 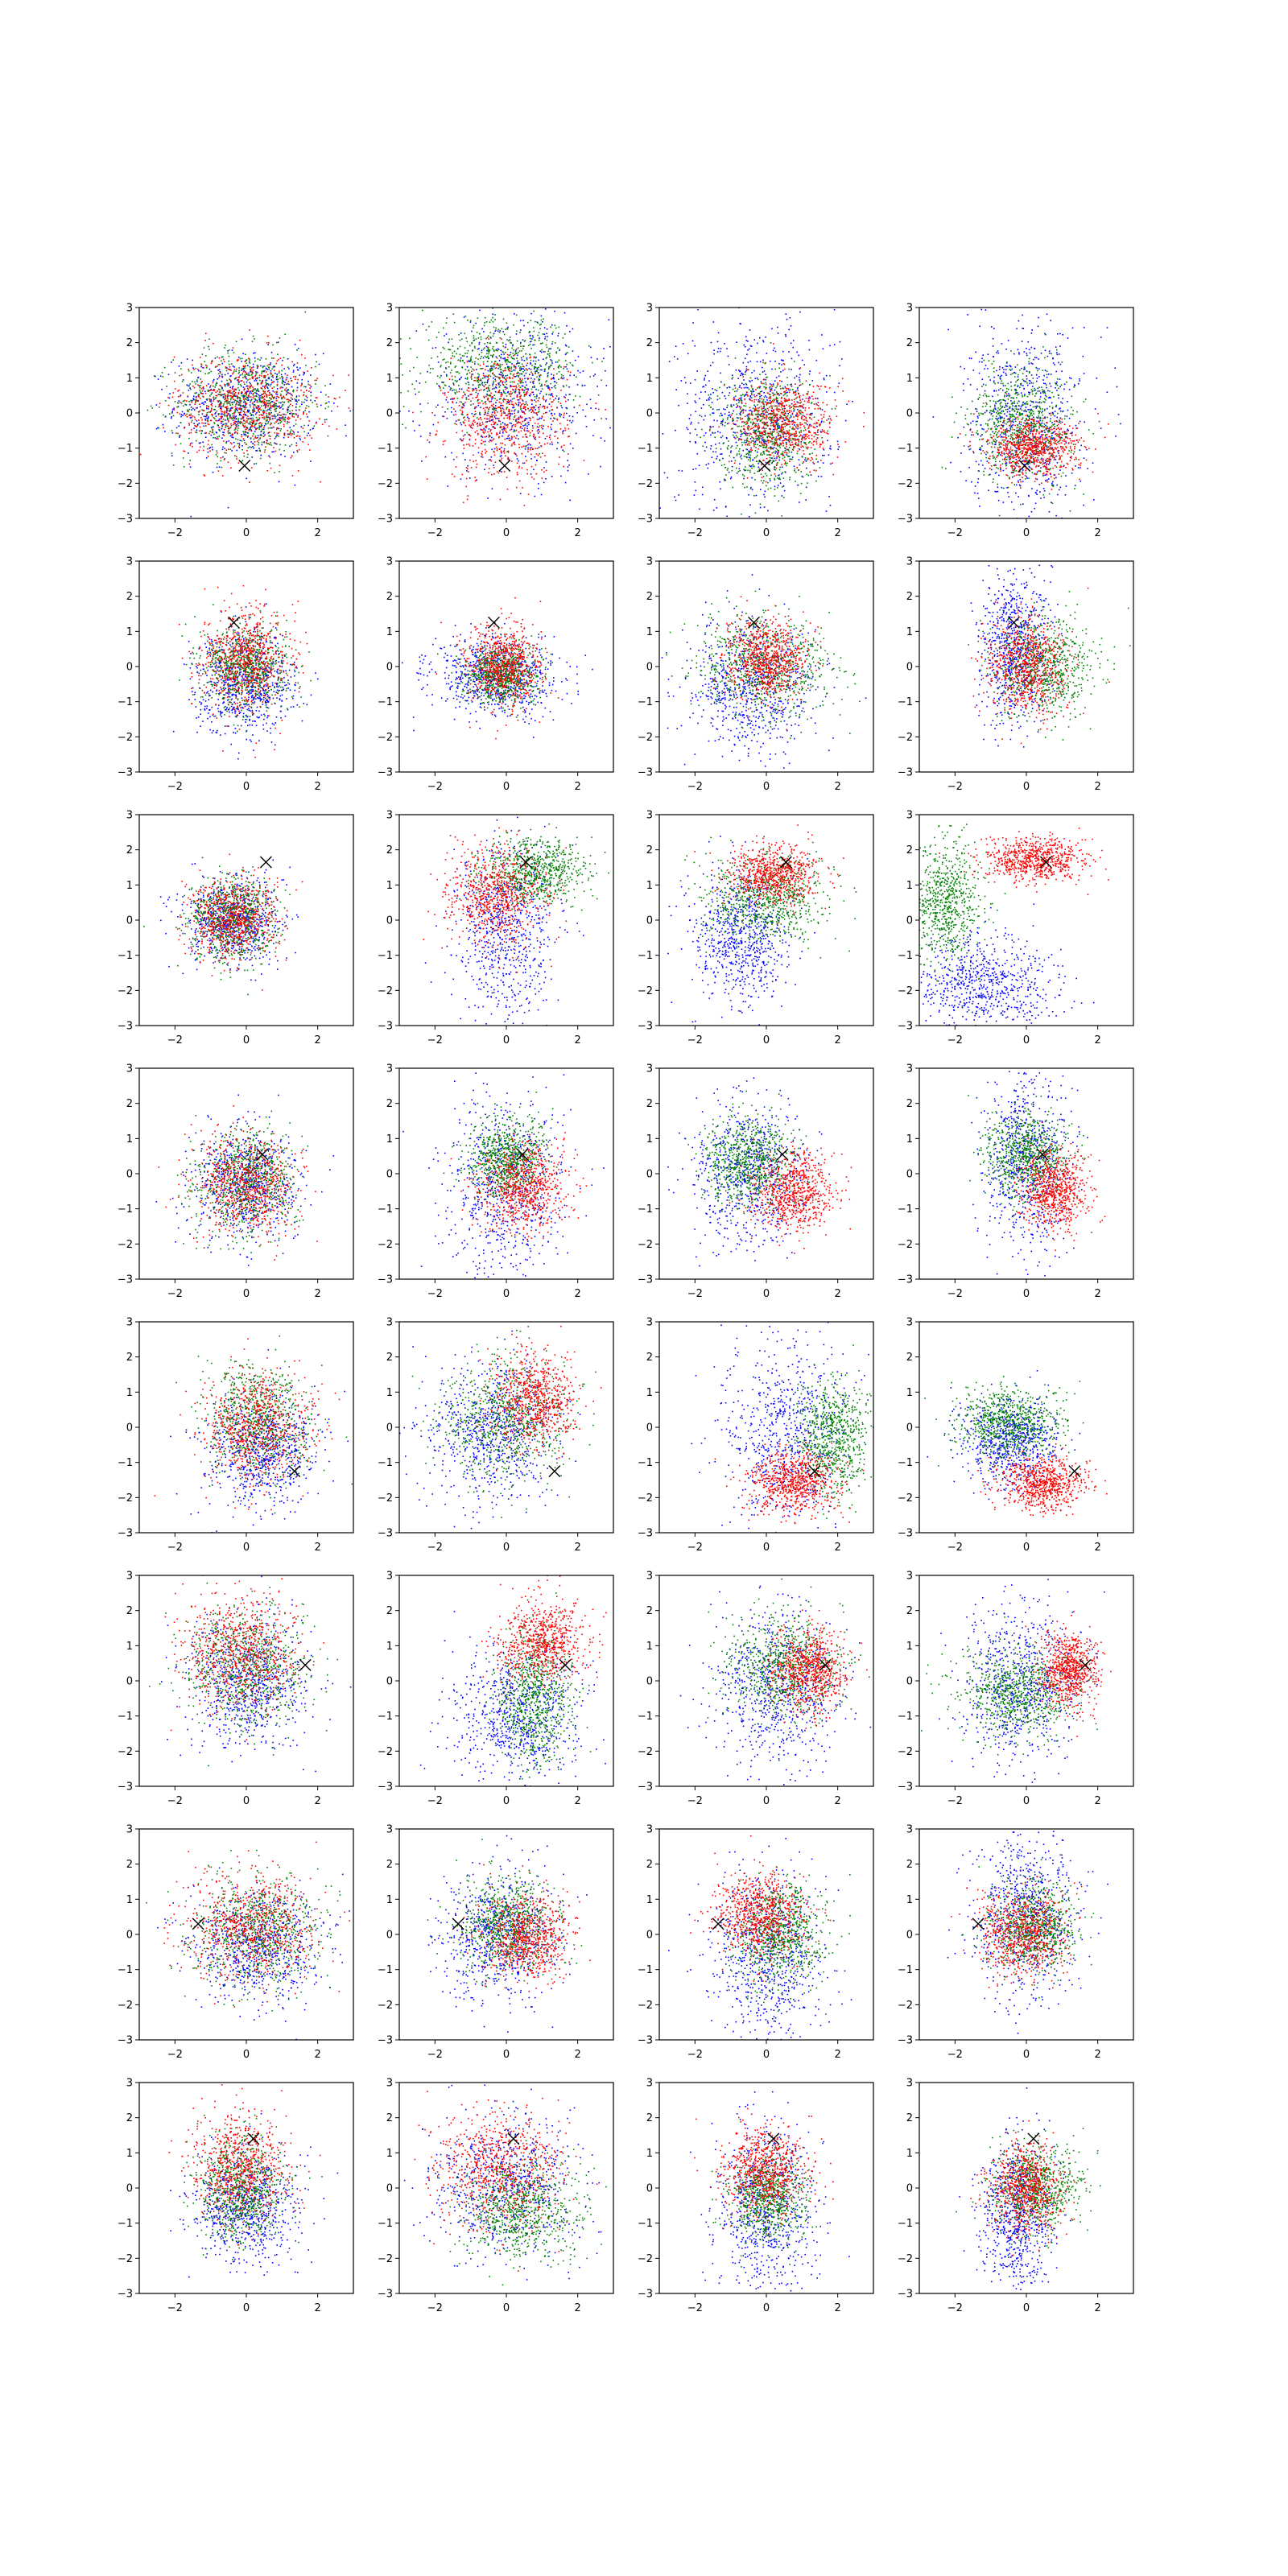 What do you see at coordinates (129, 379) in the screenshot?
I see `y-tick-label: 1` at bounding box center [129, 379].